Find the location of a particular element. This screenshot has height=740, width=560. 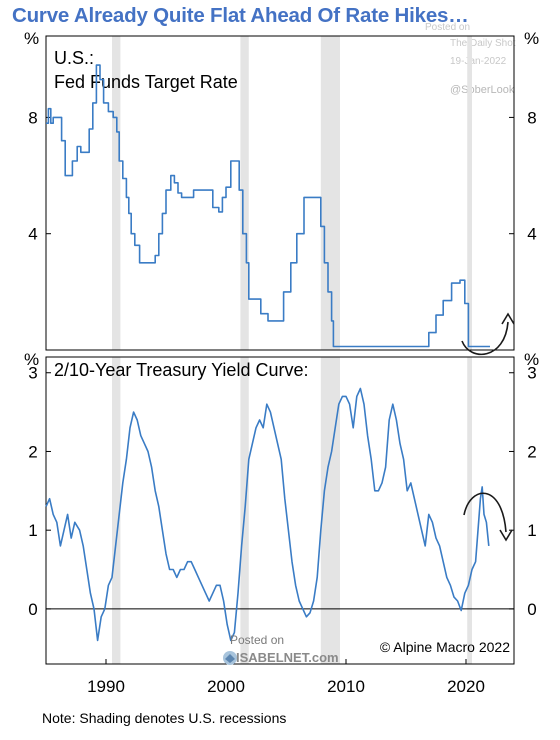

arrow-annotations is located at coordinates (488, 427).